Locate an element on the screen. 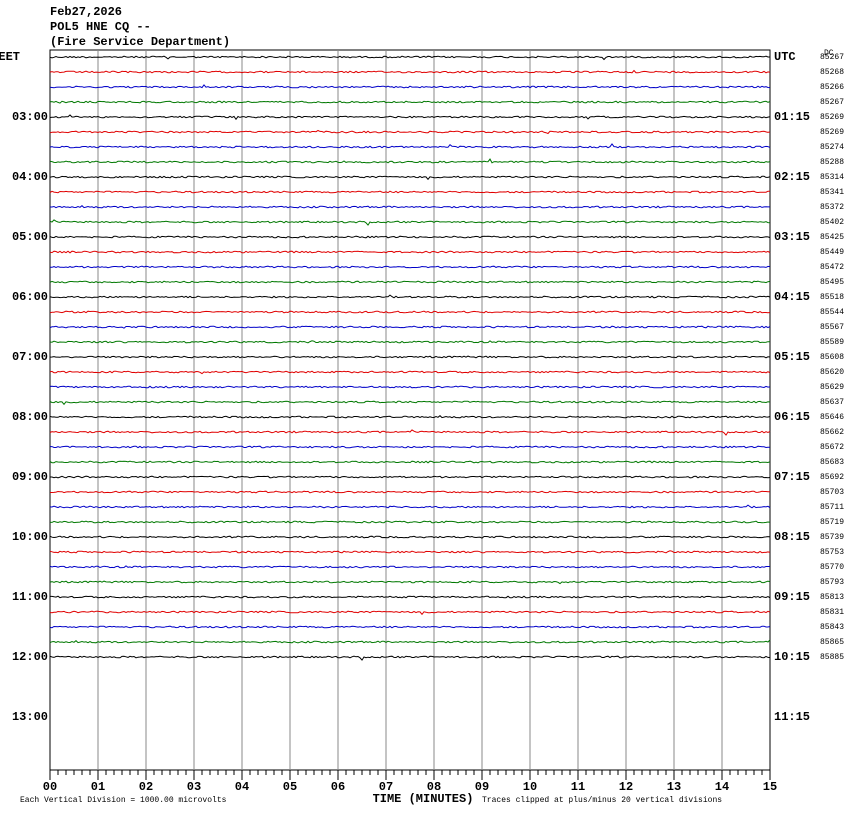 This screenshot has width=850, height=814. right-time-label: 06:15 is located at coordinates (792, 417).